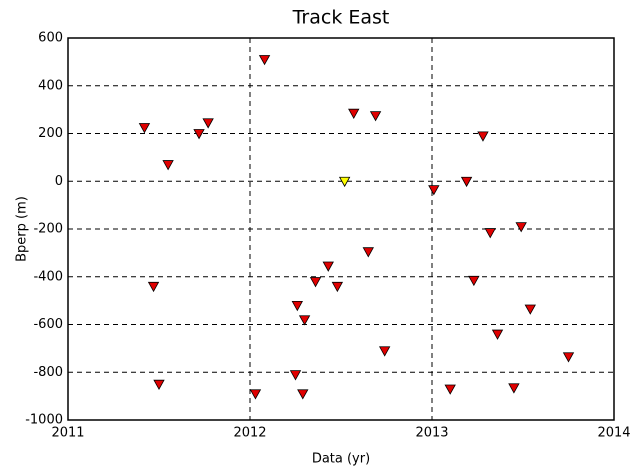 This screenshot has width=643, height=474. What do you see at coordinates (59, 181) in the screenshot?
I see `y-tick-label: 0` at bounding box center [59, 181].